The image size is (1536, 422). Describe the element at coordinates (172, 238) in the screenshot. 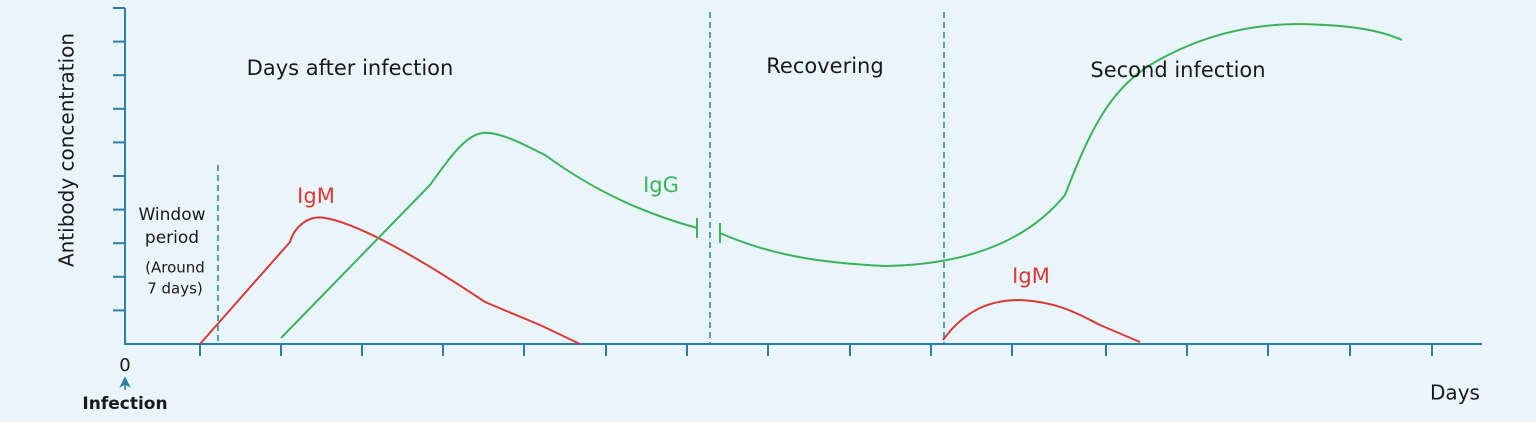

I see `window-period: period` at that location.